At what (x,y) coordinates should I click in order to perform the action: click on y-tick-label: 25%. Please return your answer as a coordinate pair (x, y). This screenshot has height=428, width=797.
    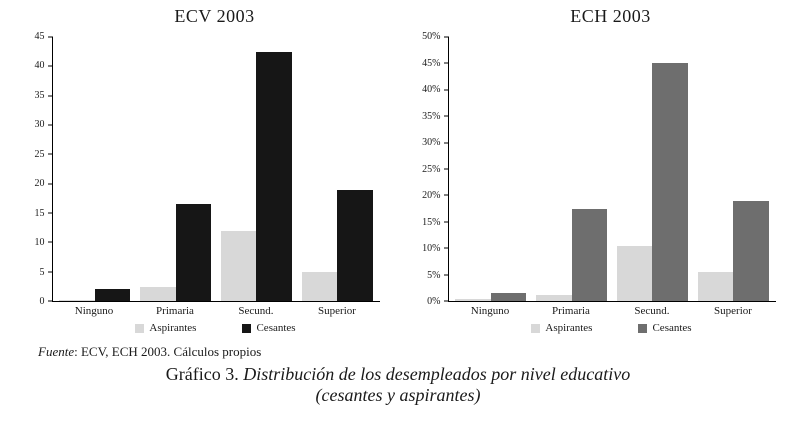
    Looking at the image, I should click on (431, 169).